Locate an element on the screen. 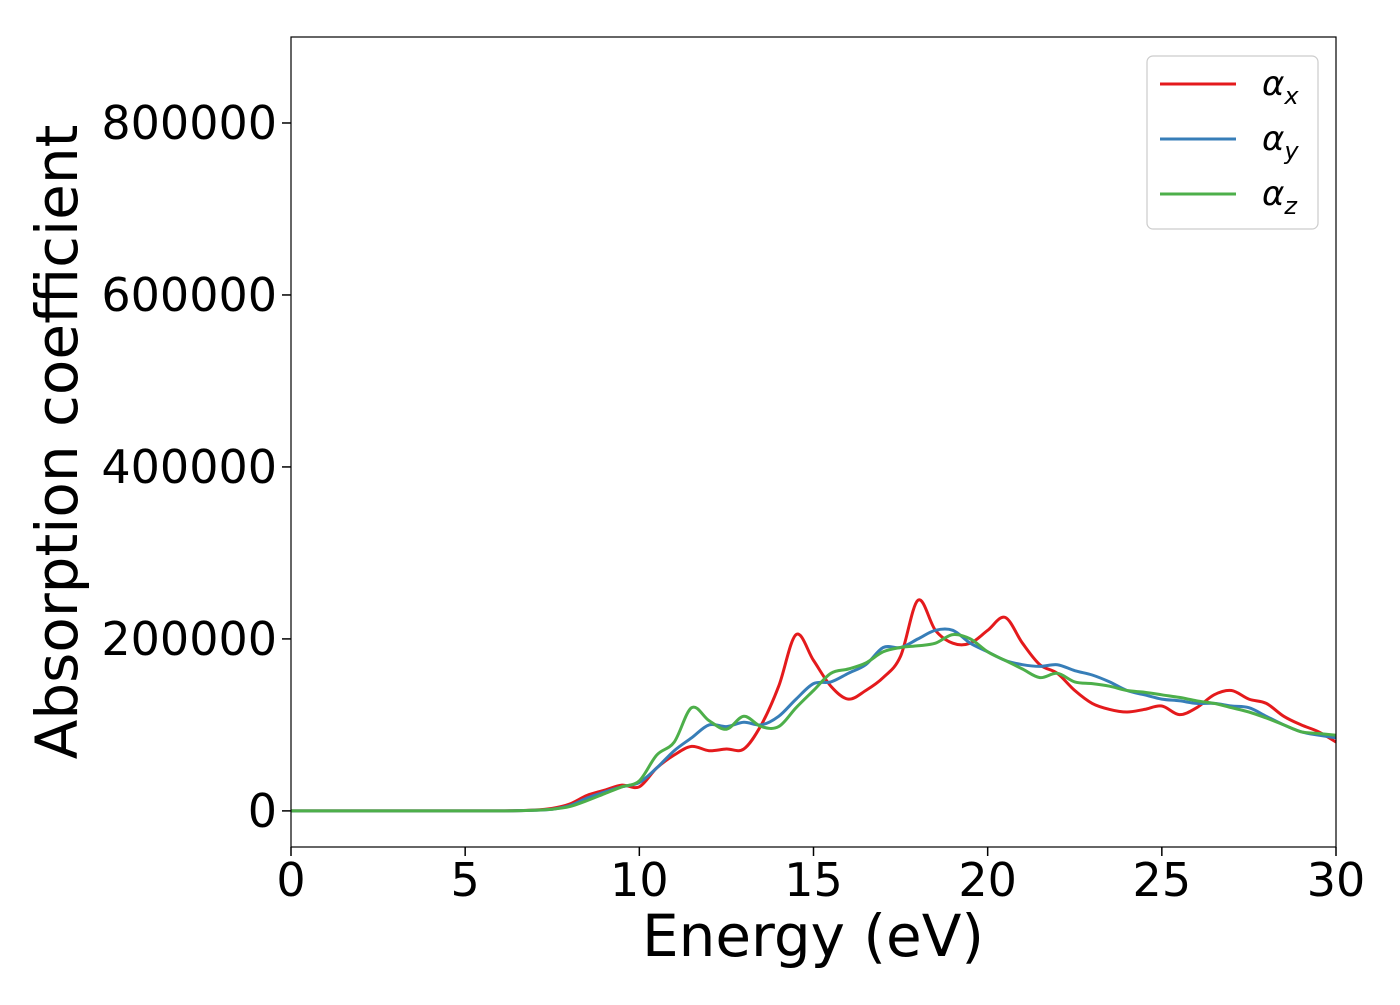  y-tick-label: 200000 is located at coordinates (189, 639).